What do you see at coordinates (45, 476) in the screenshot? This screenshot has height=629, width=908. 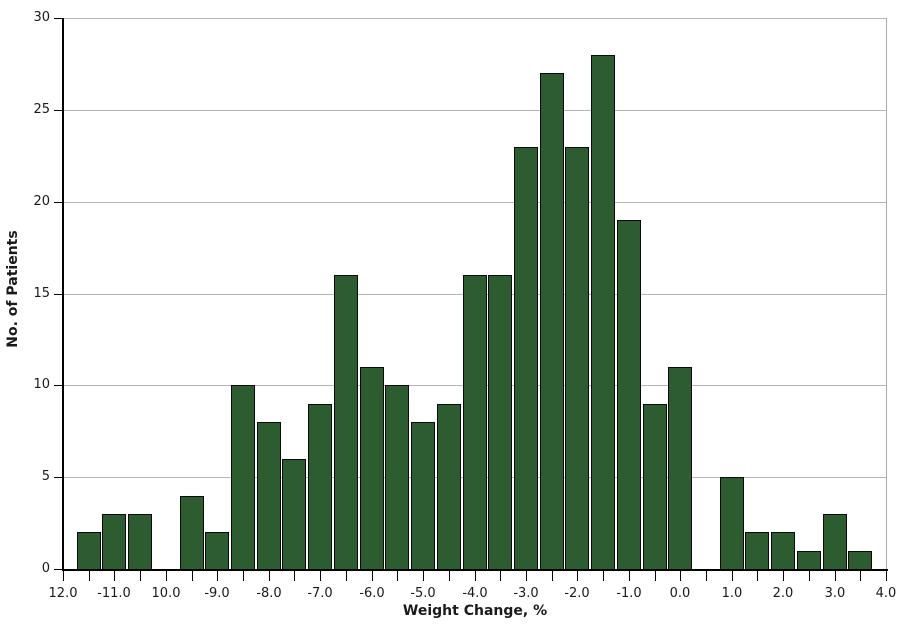 I see `y-tick-label-5: 5` at bounding box center [45, 476].